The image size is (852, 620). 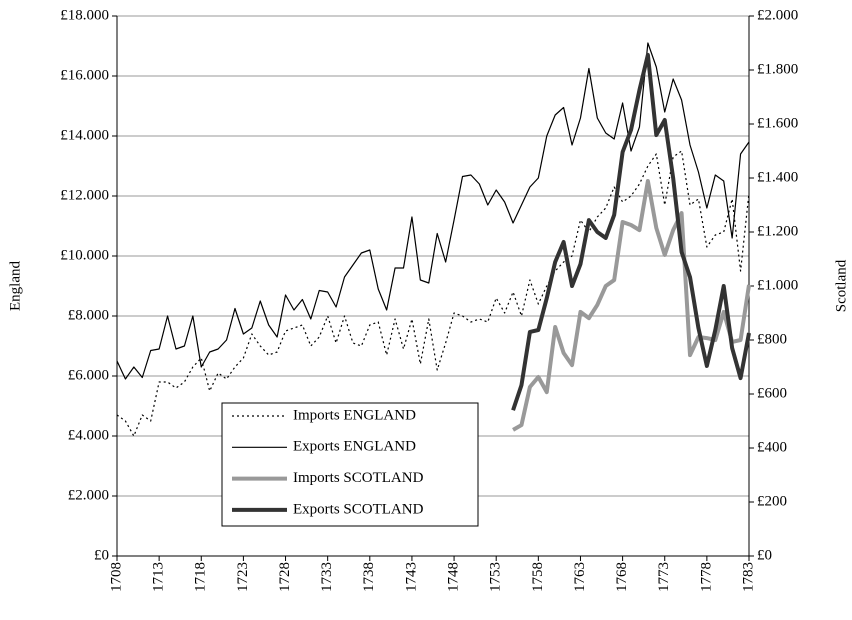 What do you see at coordinates (664, 577) in the screenshot?
I see `x-tick-label: 1773` at bounding box center [664, 577].